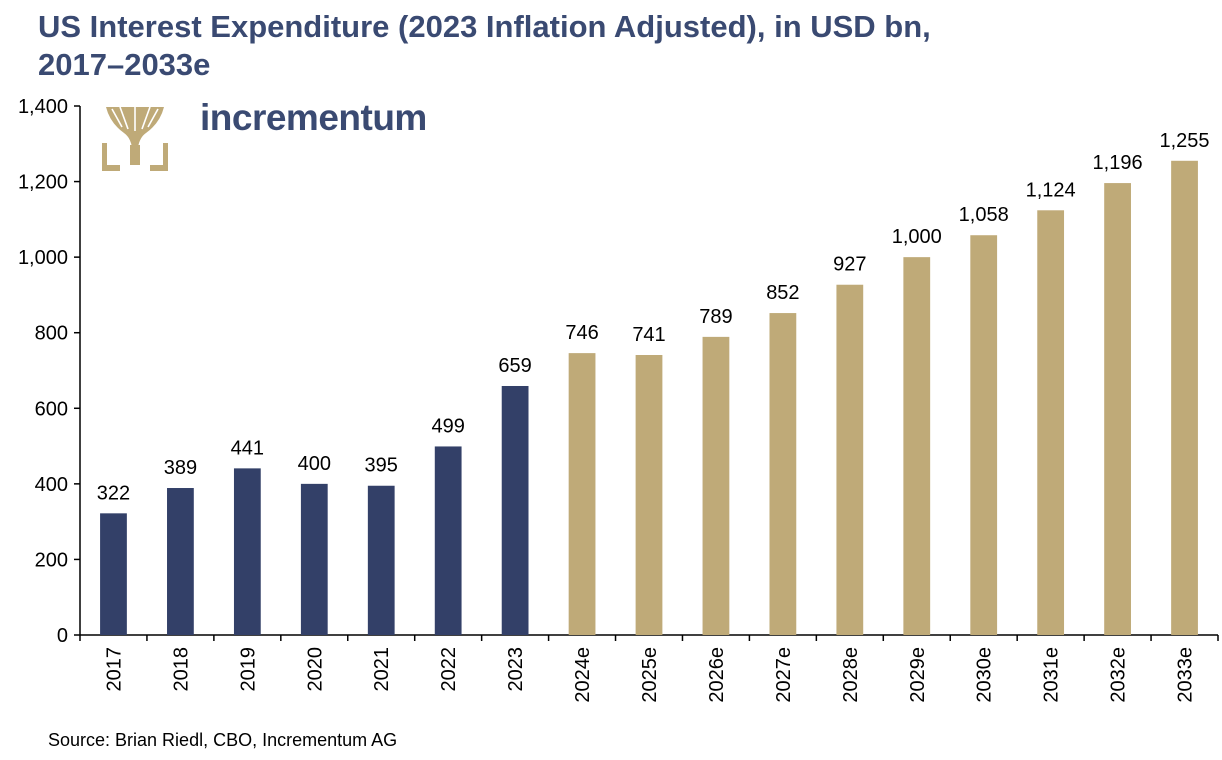 The image size is (1222, 760). What do you see at coordinates (248, 669) in the screenshot?
I see `x-tick-label-2019: 2019` at bounding box center [248, 669].